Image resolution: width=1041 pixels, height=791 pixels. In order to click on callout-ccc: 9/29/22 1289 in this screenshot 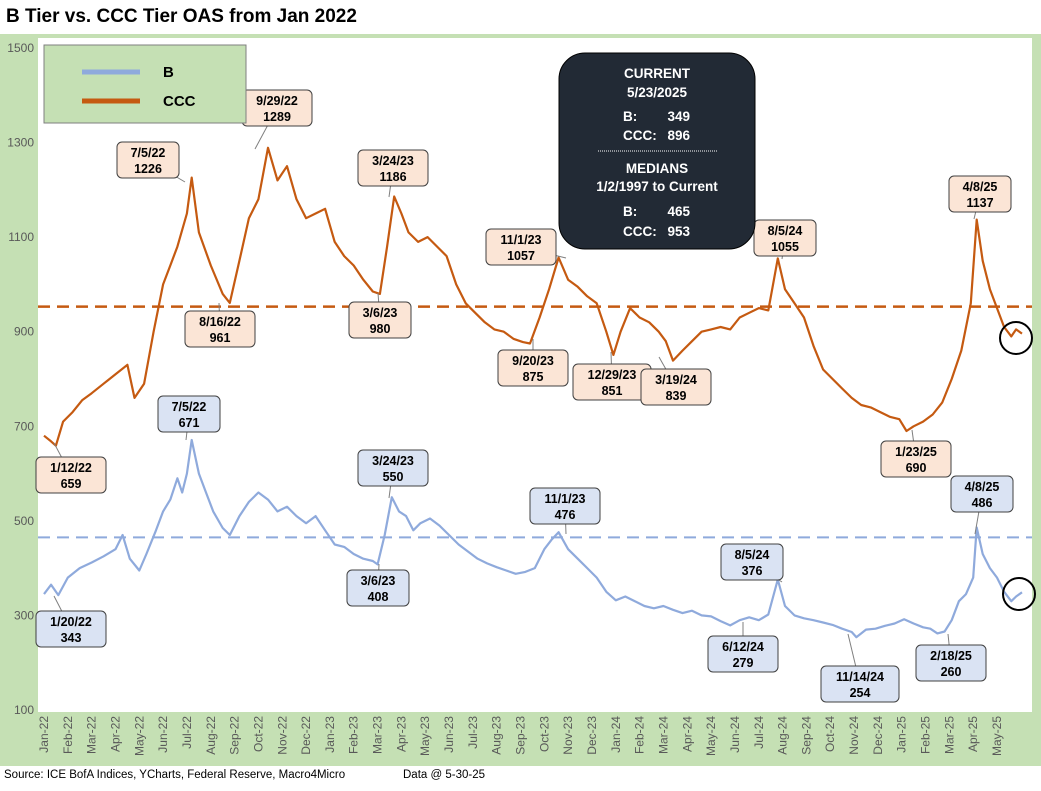, I will do `click(277, 108)`.